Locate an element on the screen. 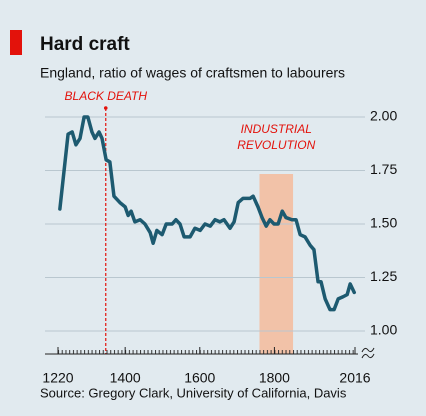 This screenshot has width=426, height=416. y-tick-label: 1.75 is located at coordinates (383, 169).